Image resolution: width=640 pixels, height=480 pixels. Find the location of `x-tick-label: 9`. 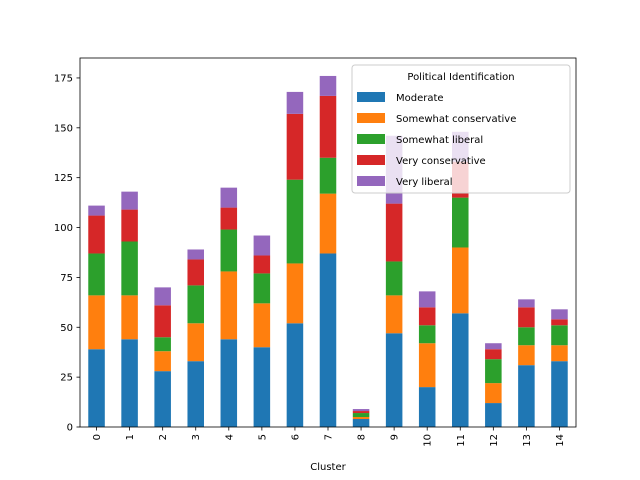

x-tick-label: 9 is located at coordinates (395, 437).